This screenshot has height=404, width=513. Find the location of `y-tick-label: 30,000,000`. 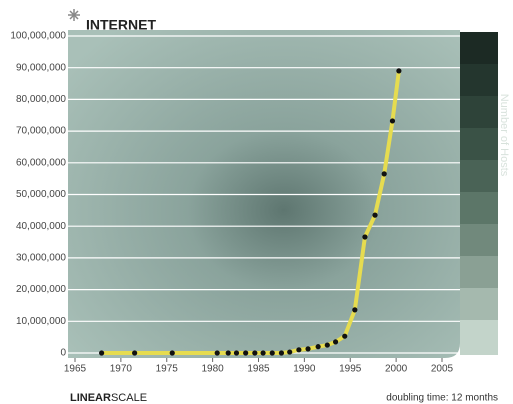

y-tick-label: 30,000,000 is located at coordinates (41, 258).